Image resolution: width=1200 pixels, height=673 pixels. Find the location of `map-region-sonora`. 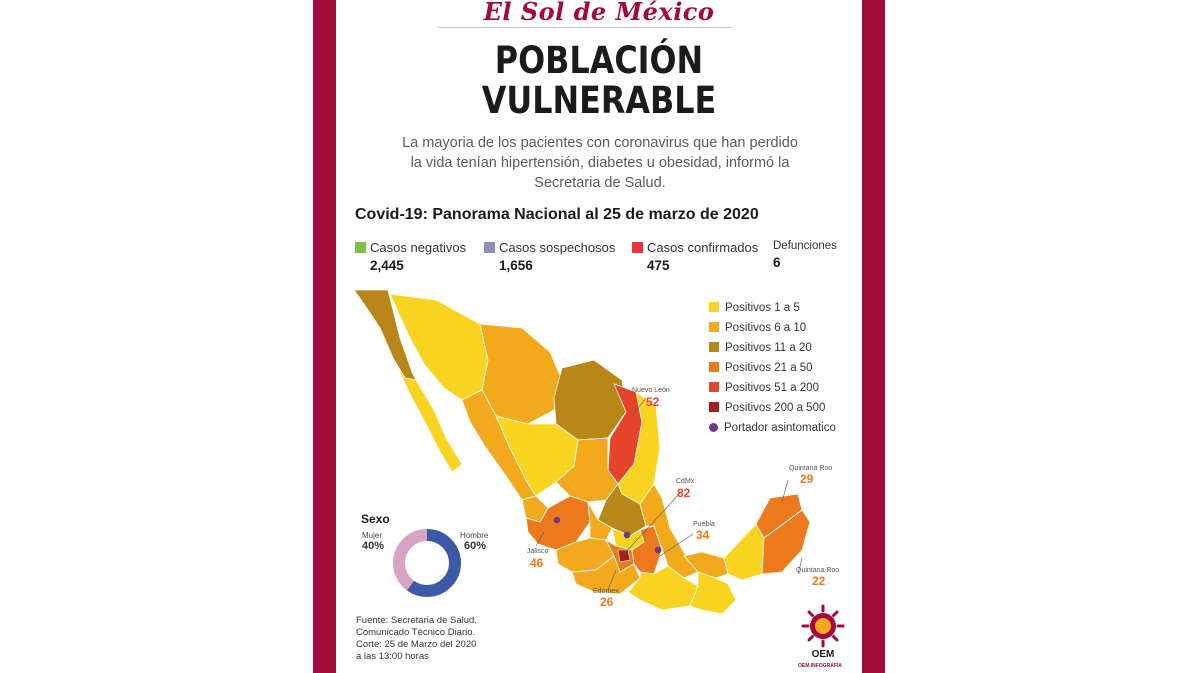

map-region-sonora is located at coordinates (439, 347).